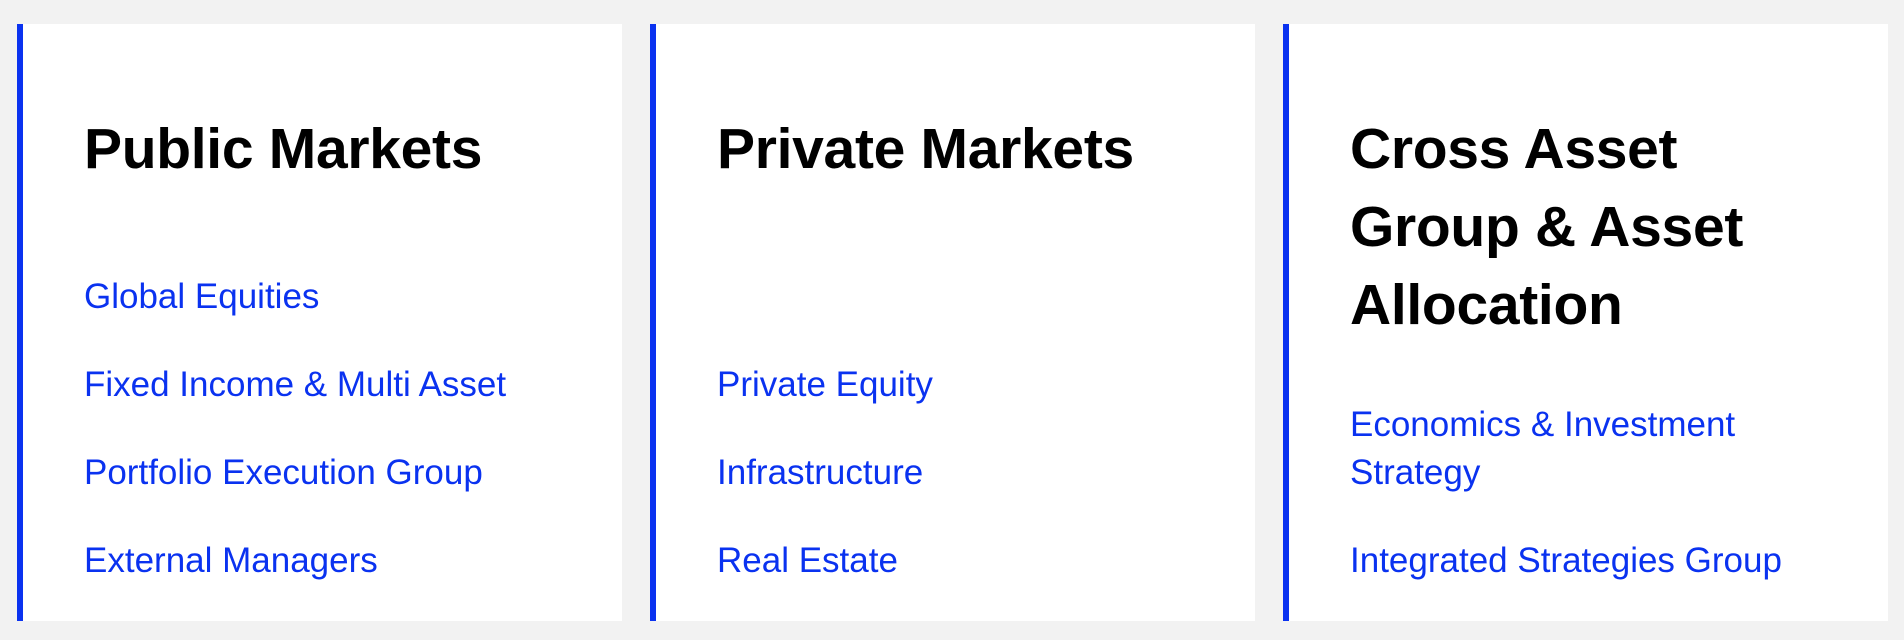 This screenshot has width=1904, height=640. Describe the element at coordinates (825, 384) in the screenshot. I see `link-private-equity: Private Equity` at that location.